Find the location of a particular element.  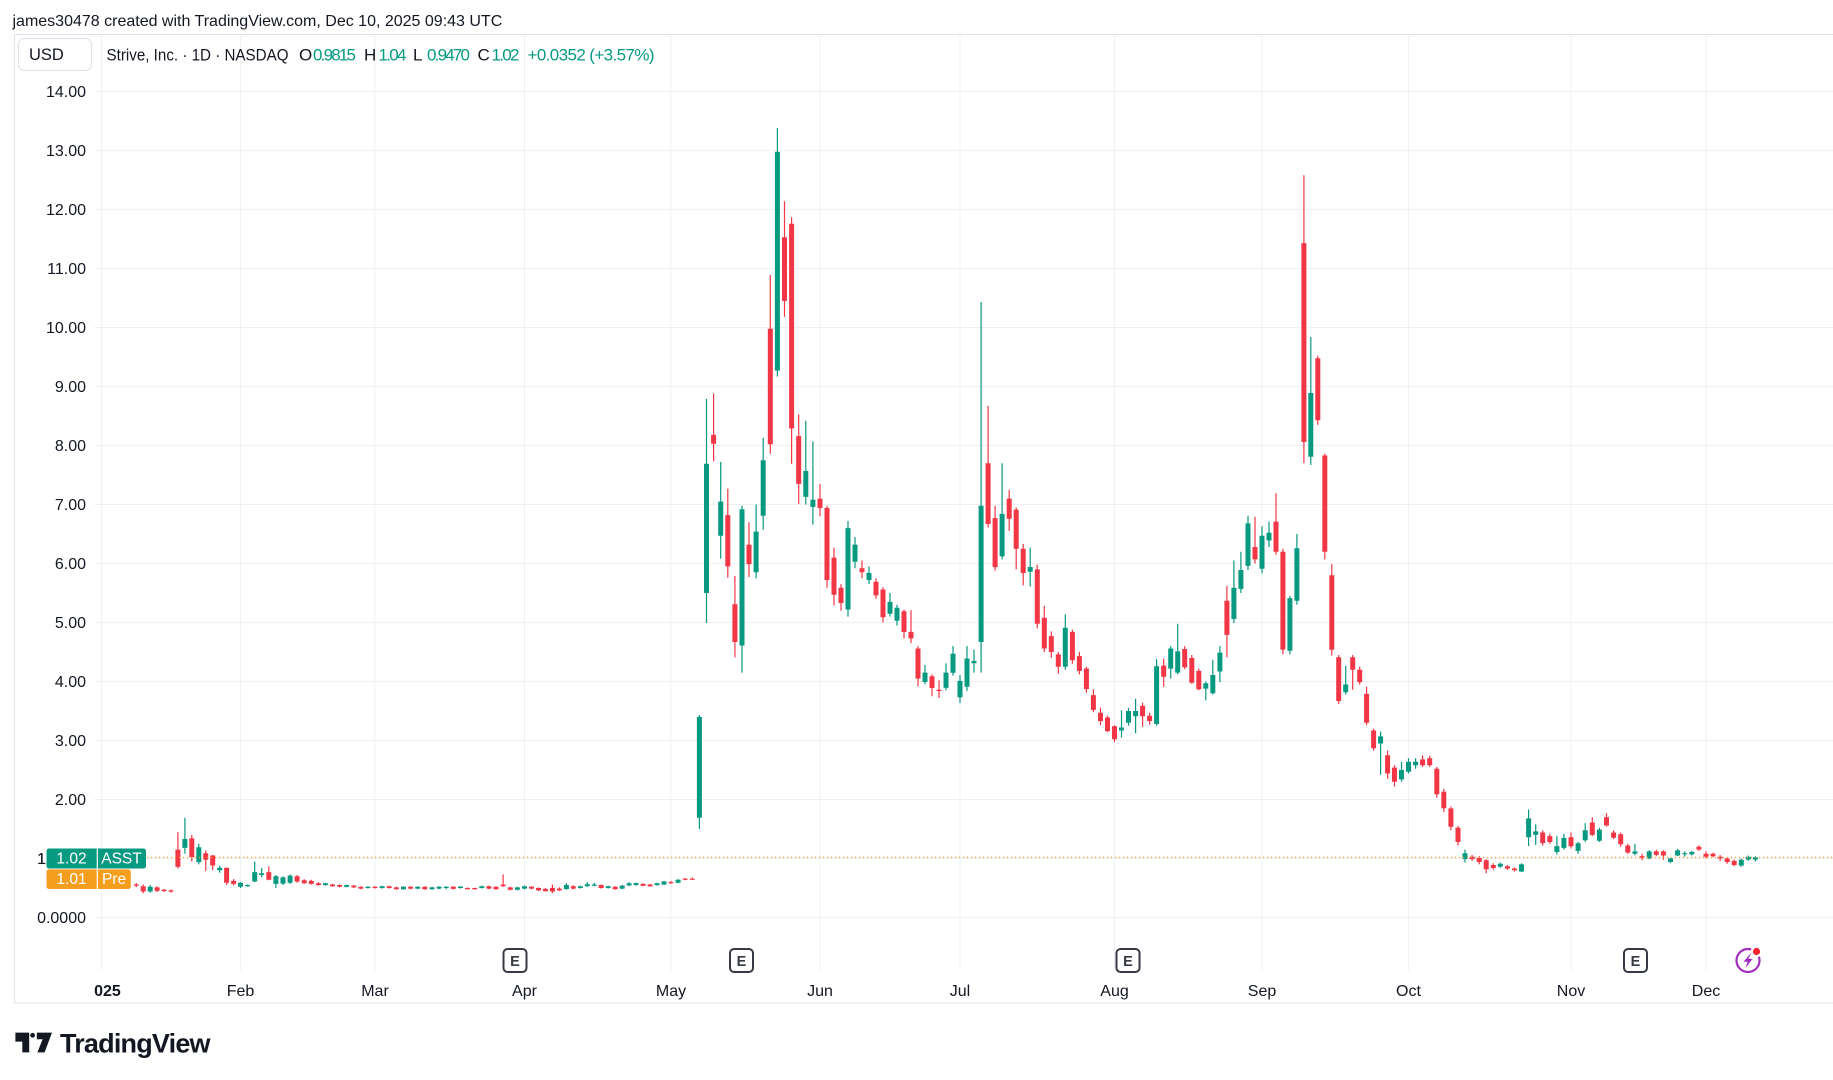

svg-text: 6.00 is located at coordinates (70, 564).